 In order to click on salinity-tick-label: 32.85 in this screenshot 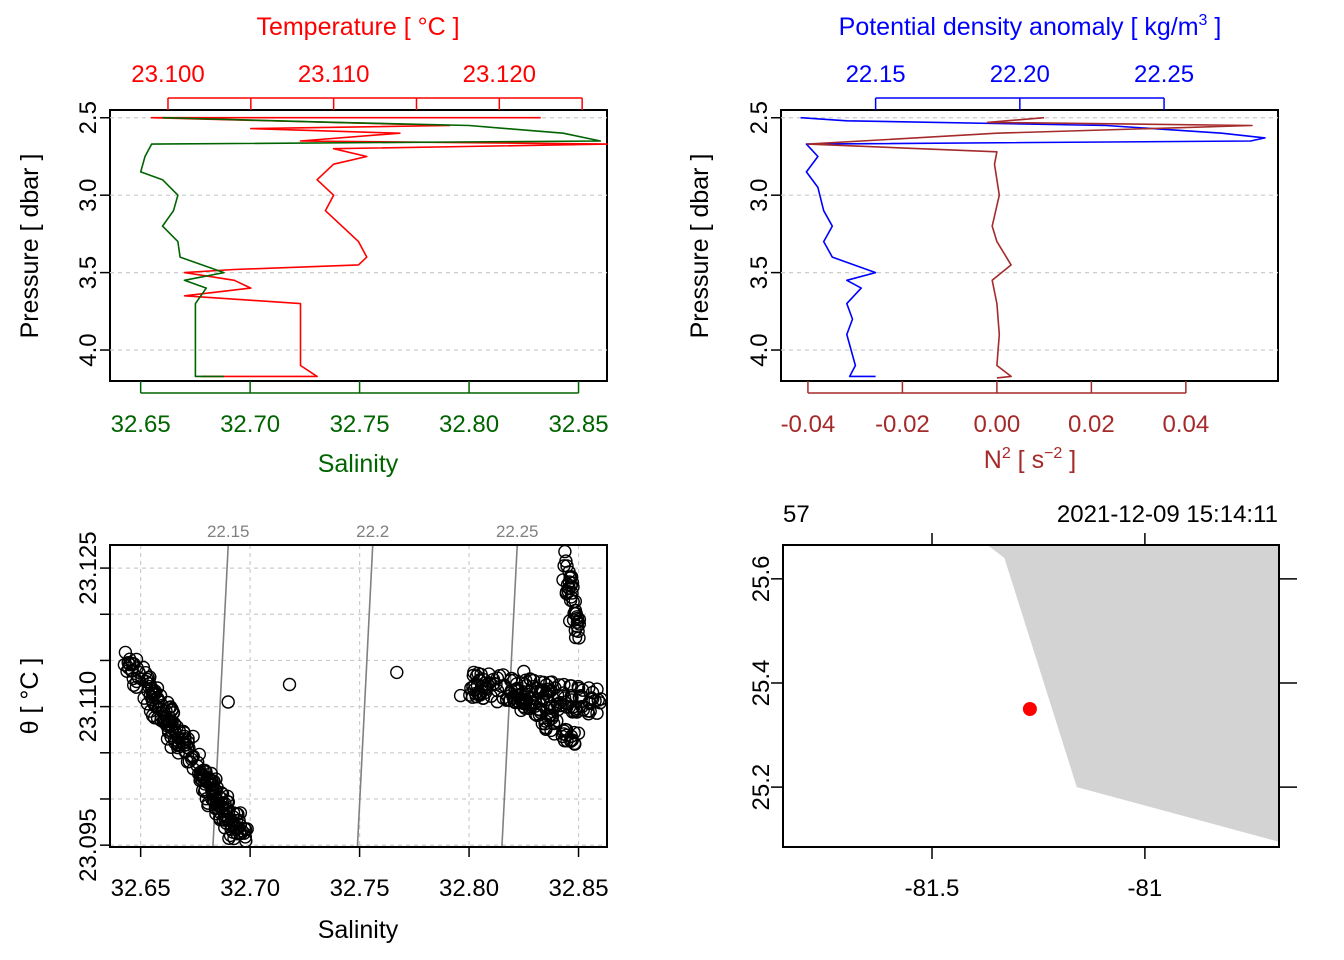, I will do `click(579, 888)`.